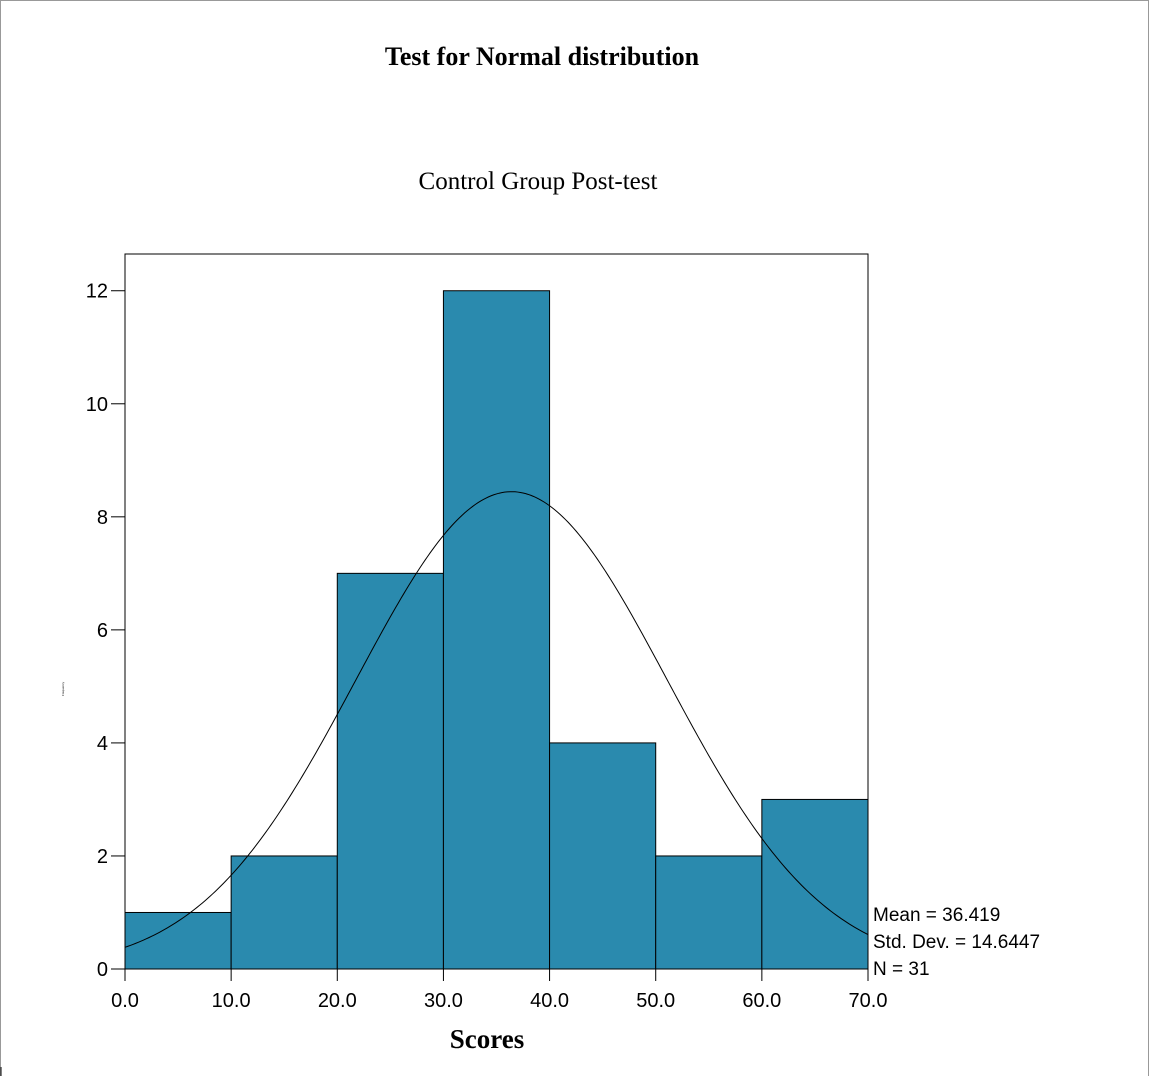 This screenshot has width=1149, height=1076. Describe the element at coordinates (102, 857) in the screenshot. I see `y-tick-label: 2` at that location.